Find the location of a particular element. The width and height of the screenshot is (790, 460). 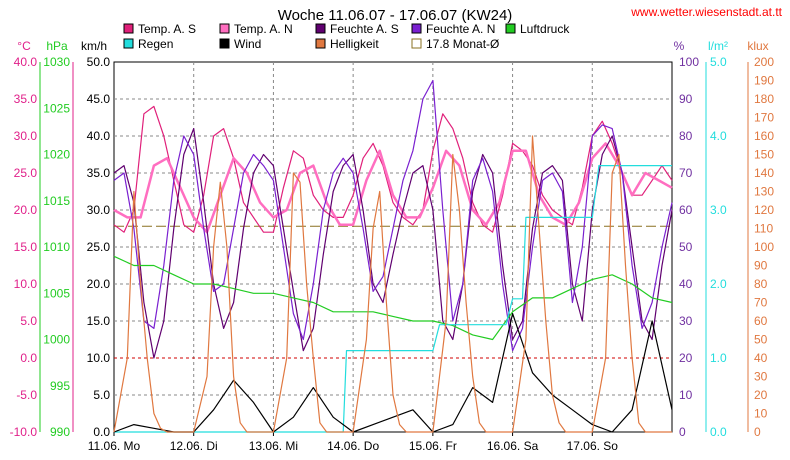

y-tick-label-light: 80 is located at coordinates (761, 284).